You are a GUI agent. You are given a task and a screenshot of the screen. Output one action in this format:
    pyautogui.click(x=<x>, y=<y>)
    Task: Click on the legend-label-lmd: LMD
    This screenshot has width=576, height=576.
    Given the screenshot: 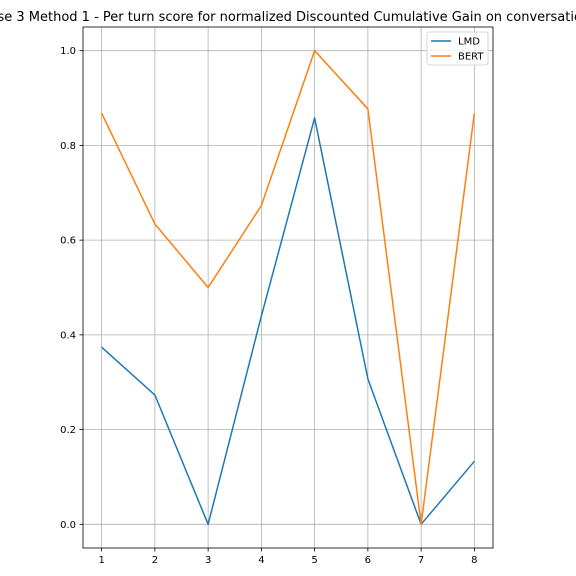 What is the action you would take?
    pyautogui.click(x=469, y=42)
    